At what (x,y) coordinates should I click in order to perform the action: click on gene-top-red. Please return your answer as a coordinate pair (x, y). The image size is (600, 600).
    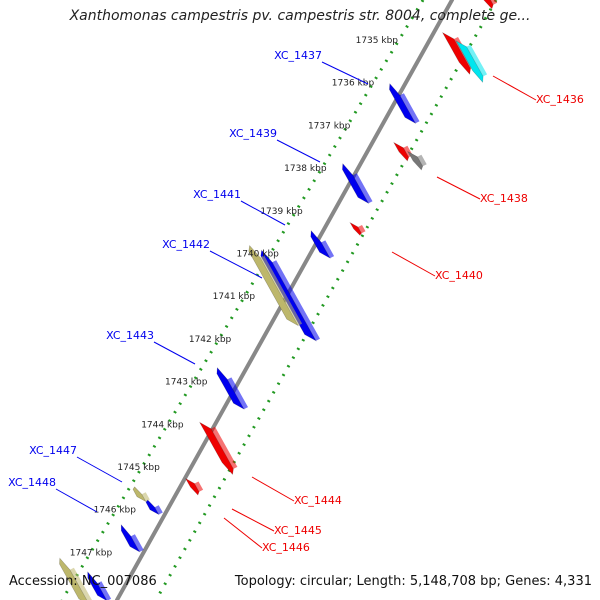
    Looking at the image, I should click on (488, 5).